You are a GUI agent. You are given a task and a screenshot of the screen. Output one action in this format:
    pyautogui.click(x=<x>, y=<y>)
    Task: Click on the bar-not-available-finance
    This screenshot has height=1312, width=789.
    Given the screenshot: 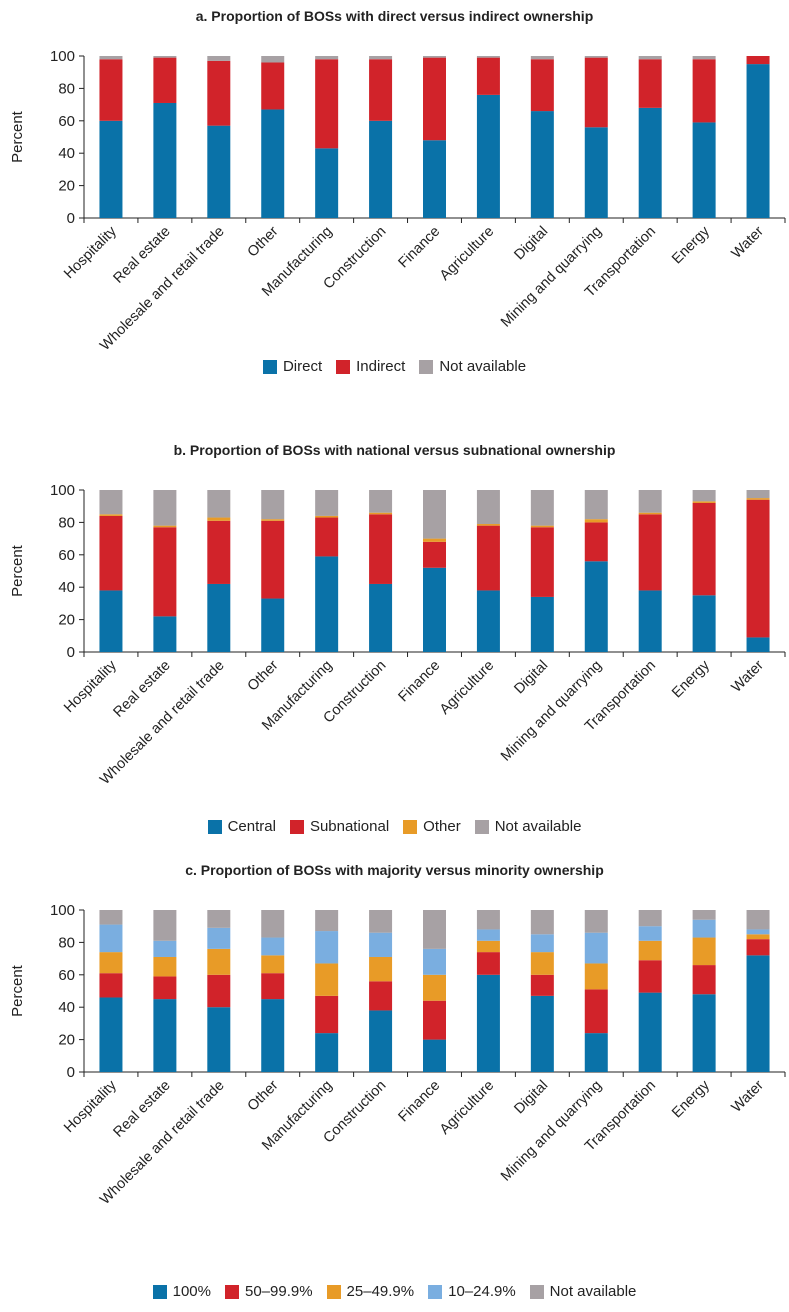 What is the action you would take?
    pyautogui.click(x=434, y=514)
    